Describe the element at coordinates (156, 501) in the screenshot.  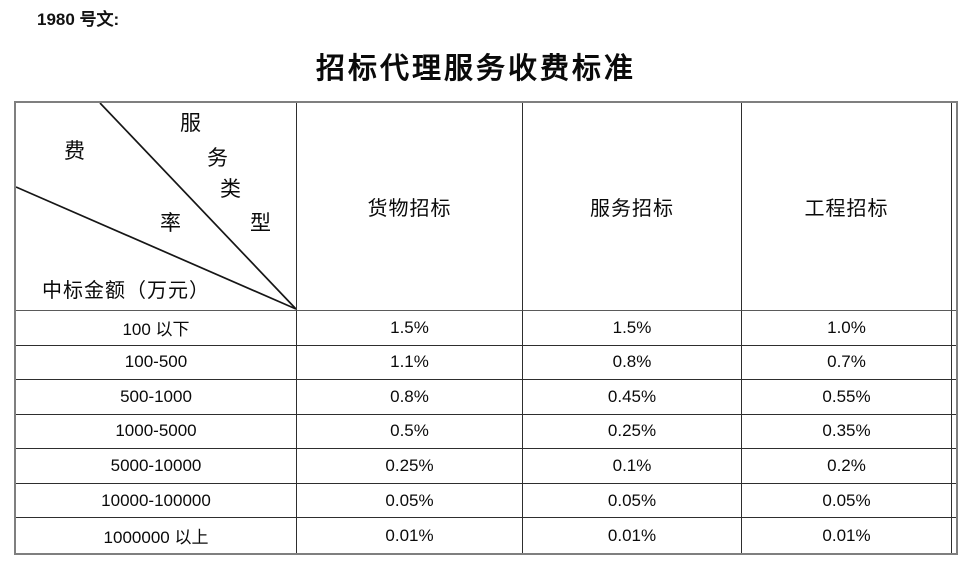
I see `row-label-cell: 10000-100000` at that location.